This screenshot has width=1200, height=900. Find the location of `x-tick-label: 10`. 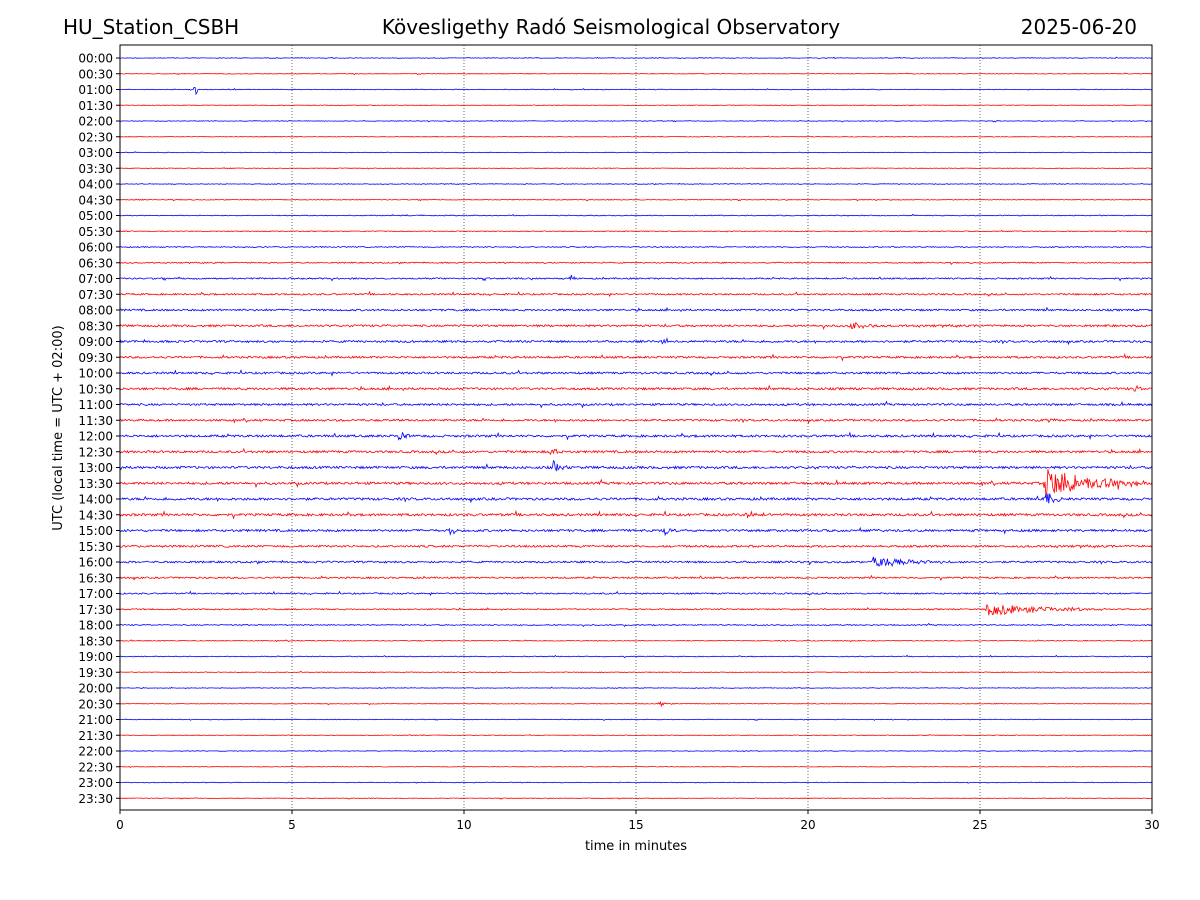

x-tick-label: 10 is located at coordinates (463, 825).